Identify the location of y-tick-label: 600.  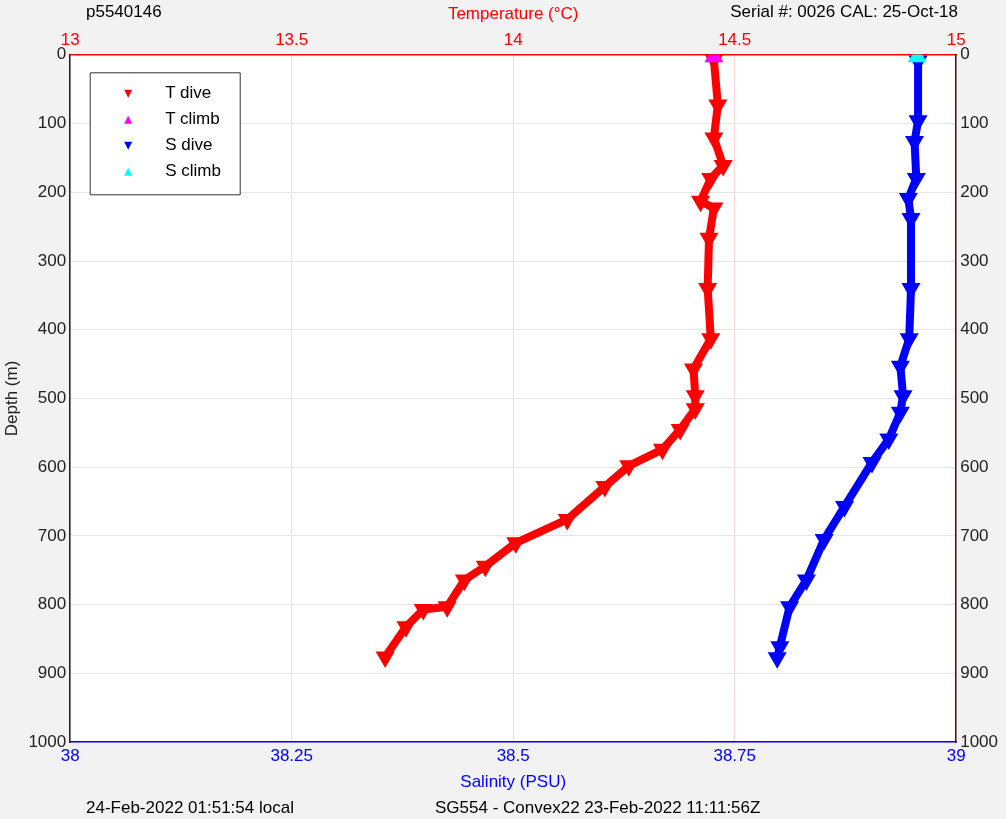
(52, 466).